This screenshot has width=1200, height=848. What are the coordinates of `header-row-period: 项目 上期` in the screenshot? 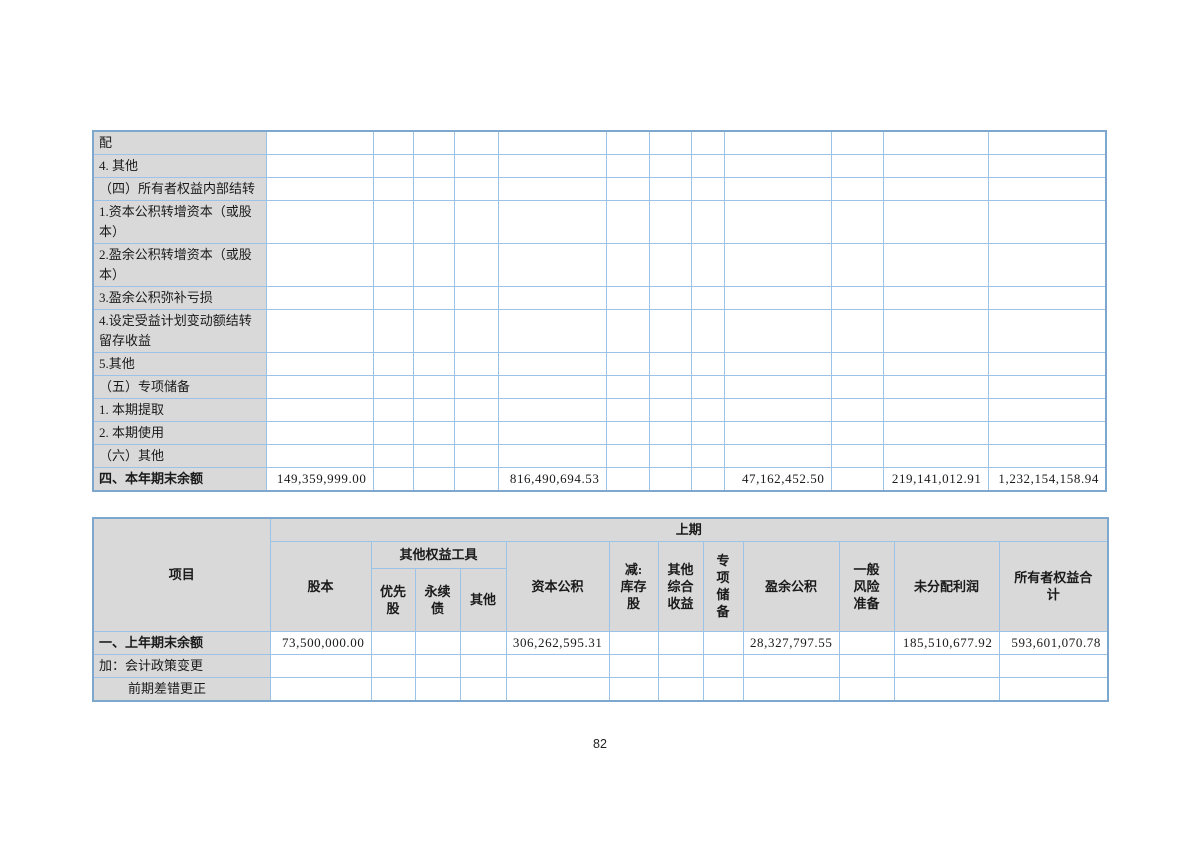 It's located at (600, 574).